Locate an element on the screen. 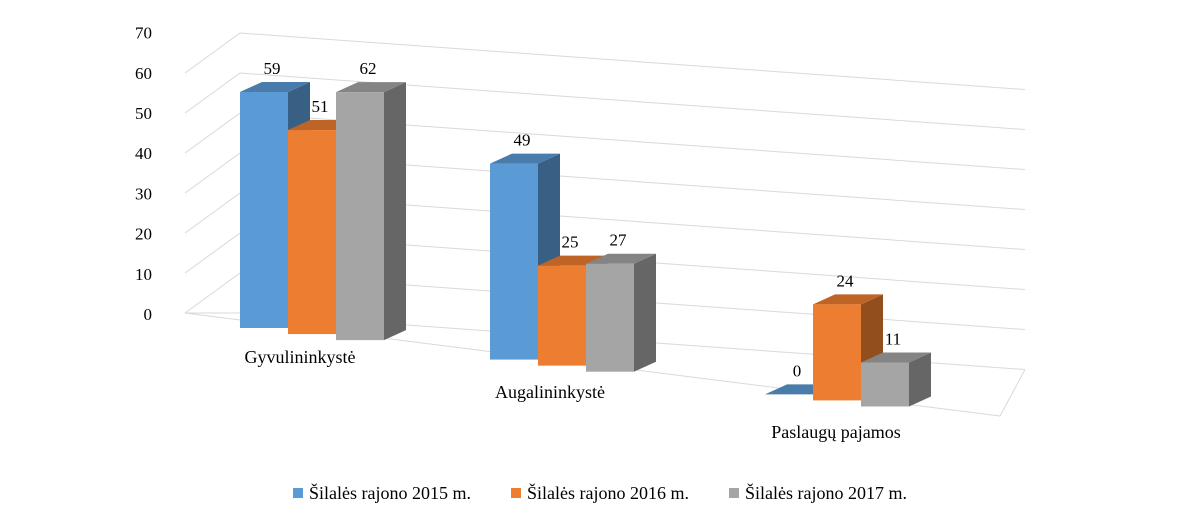 The width and height of the screenshot is (1200, 518). data-label: 27 is located at coordinates (619, 240).